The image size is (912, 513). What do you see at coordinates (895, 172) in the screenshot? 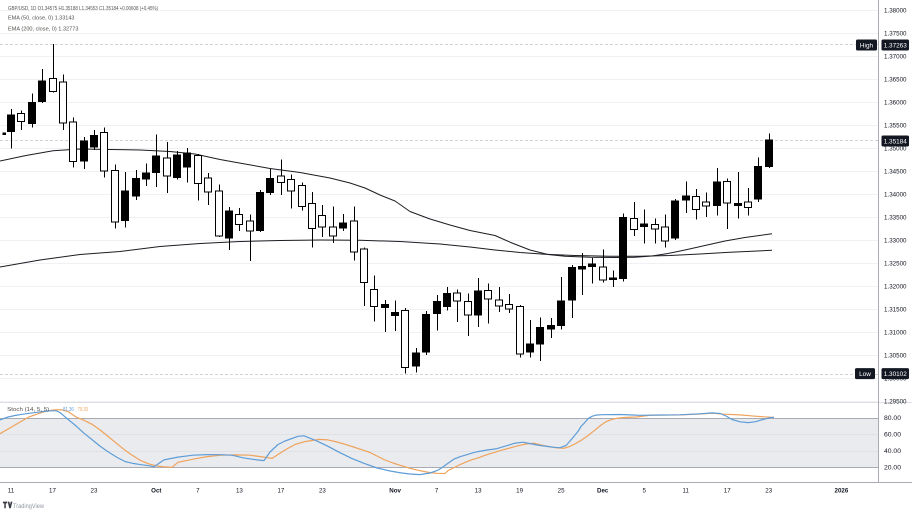
I see `svg-text: 1.34500` at bounding box center [895, 172].